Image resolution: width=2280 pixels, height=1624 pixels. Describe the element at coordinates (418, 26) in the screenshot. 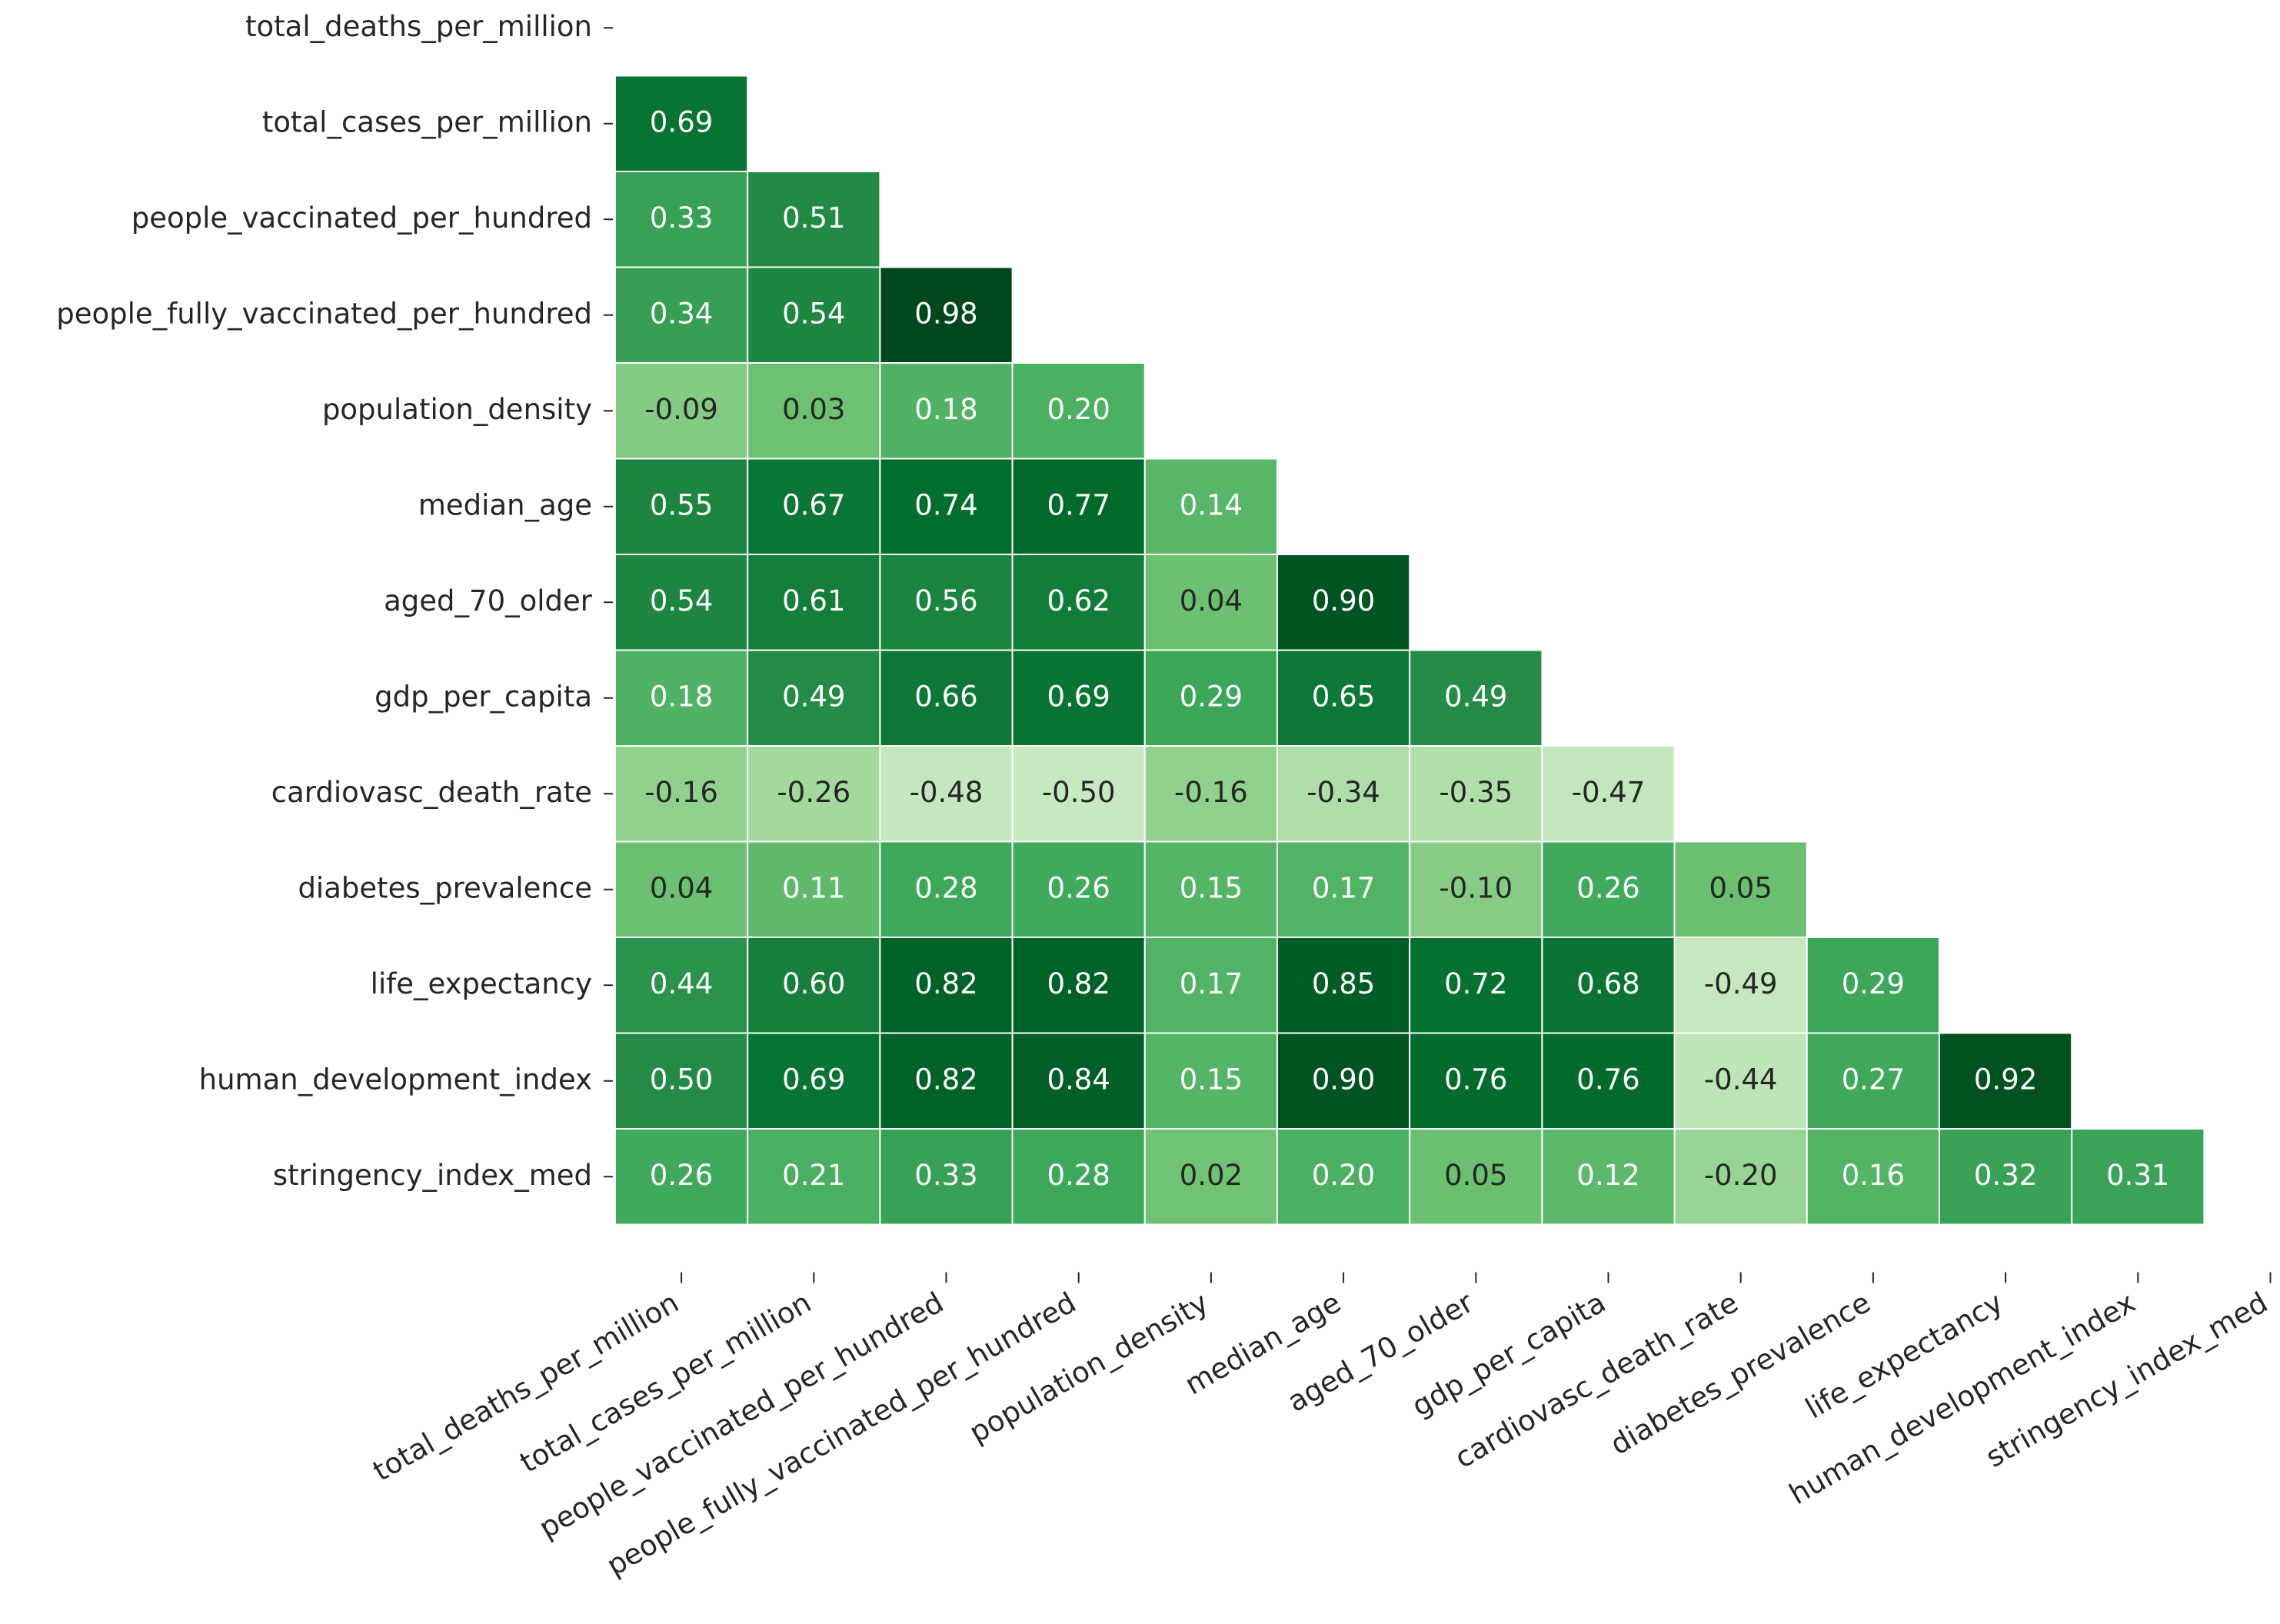

I see `y-tick-label: total_deaths_per_million` at that location.